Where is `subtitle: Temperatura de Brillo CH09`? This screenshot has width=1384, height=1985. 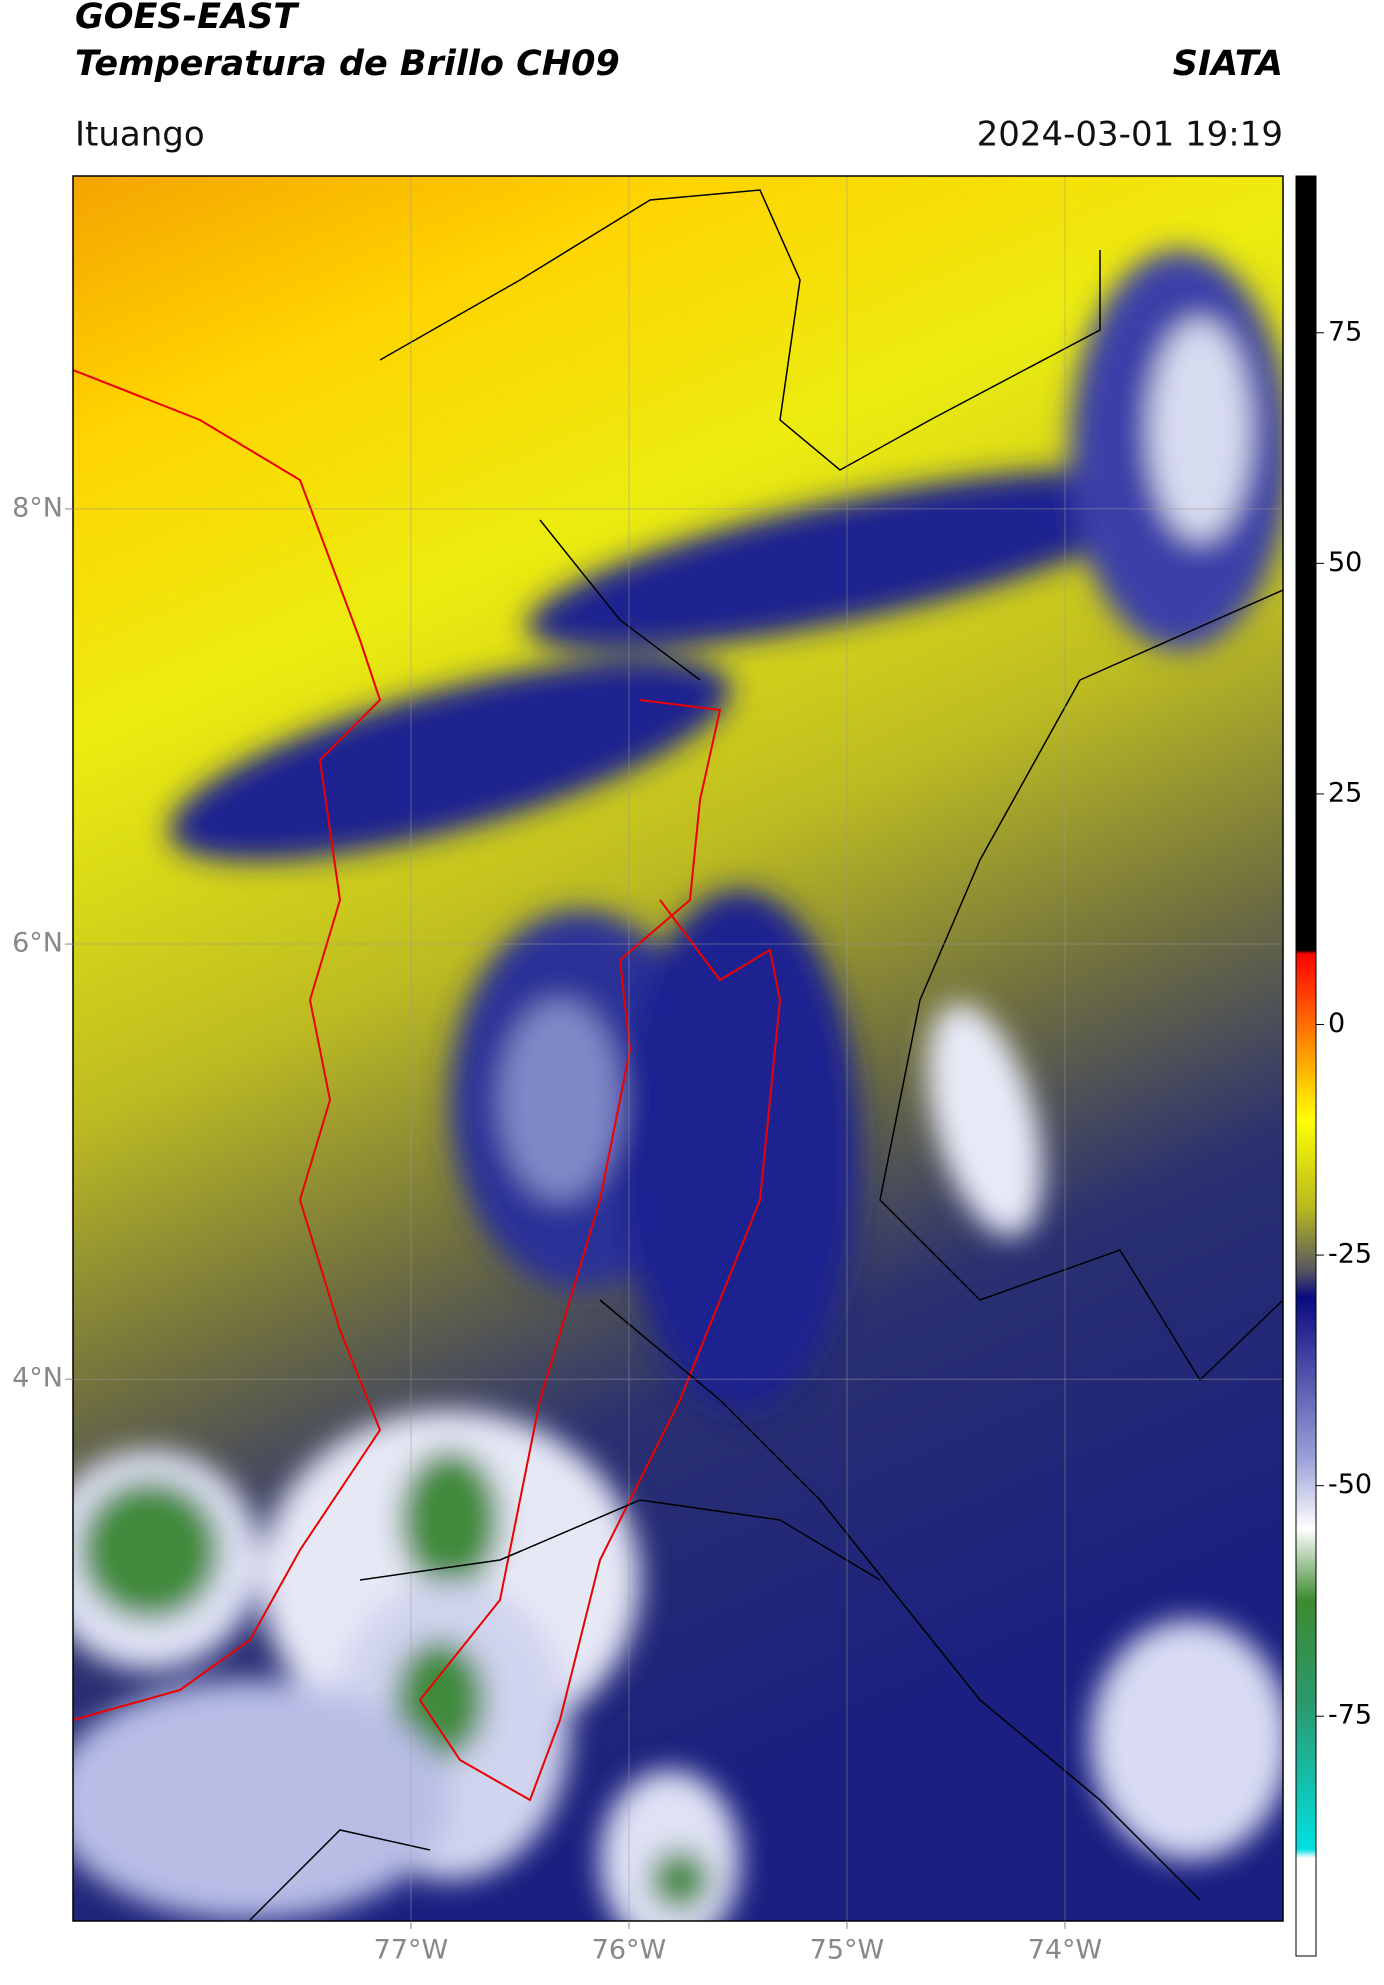
subtitle: Temperatura de Brillo CH09 is located at coordinates (347, 64).